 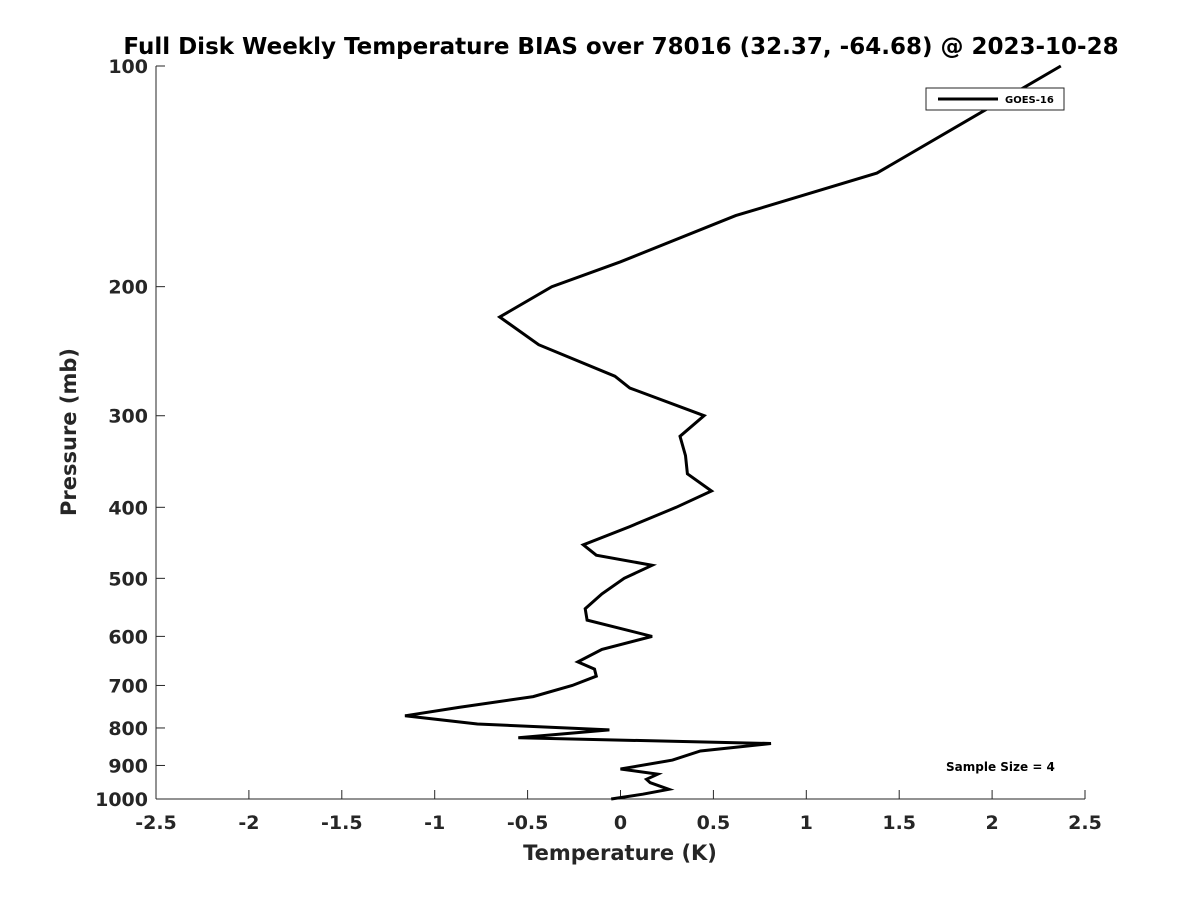 What do you see at coordinates (128, 417) in the screenshot?
I see `y-tick-label: 300` at bounding box center [128, 417].